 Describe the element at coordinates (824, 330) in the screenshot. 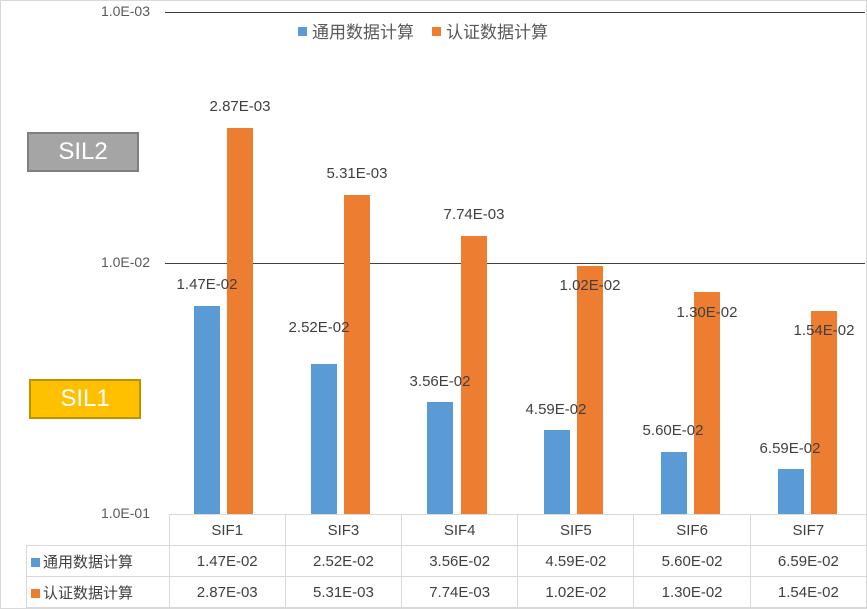

I see `label-certified-sif7: 1.54E-02` at that location.